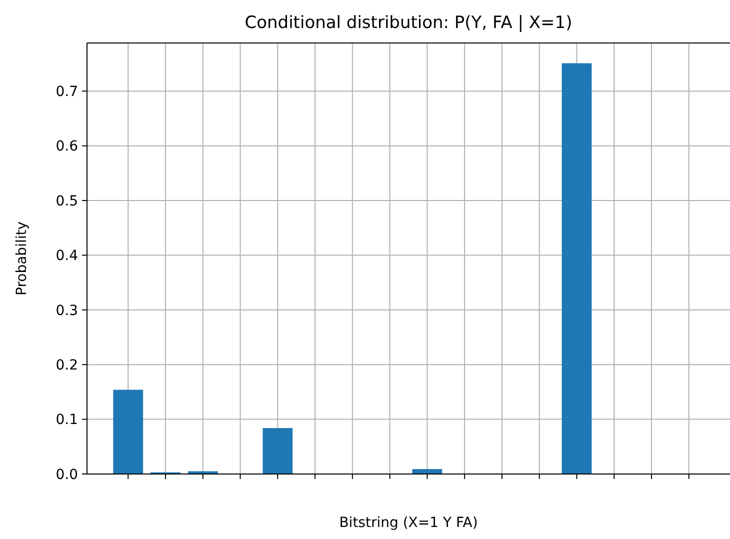  Describe the element at coordinates (67, 420) in the screenshot. I see `y-tick-label: 0.1` at that location.